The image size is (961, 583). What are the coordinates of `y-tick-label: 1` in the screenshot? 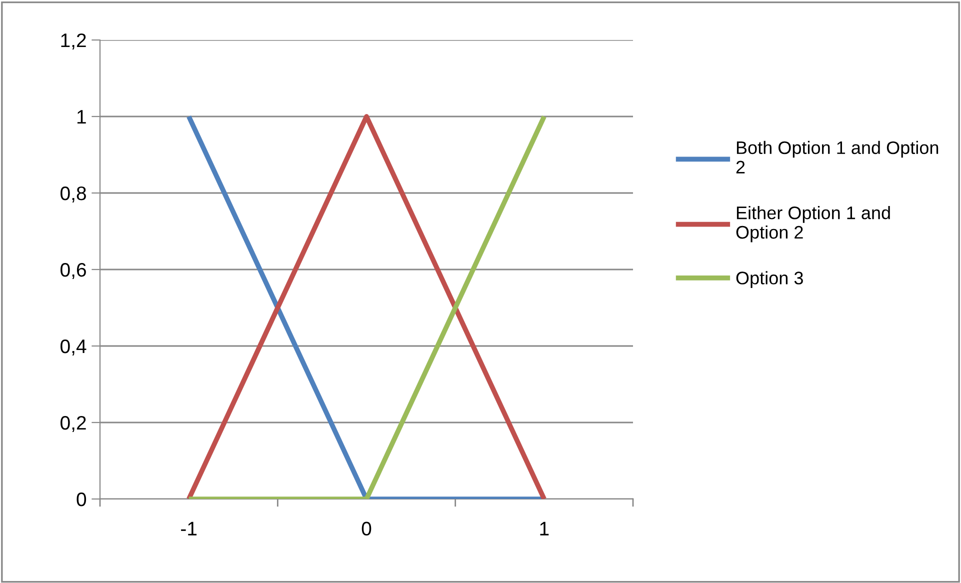 It's located at (81, 117).